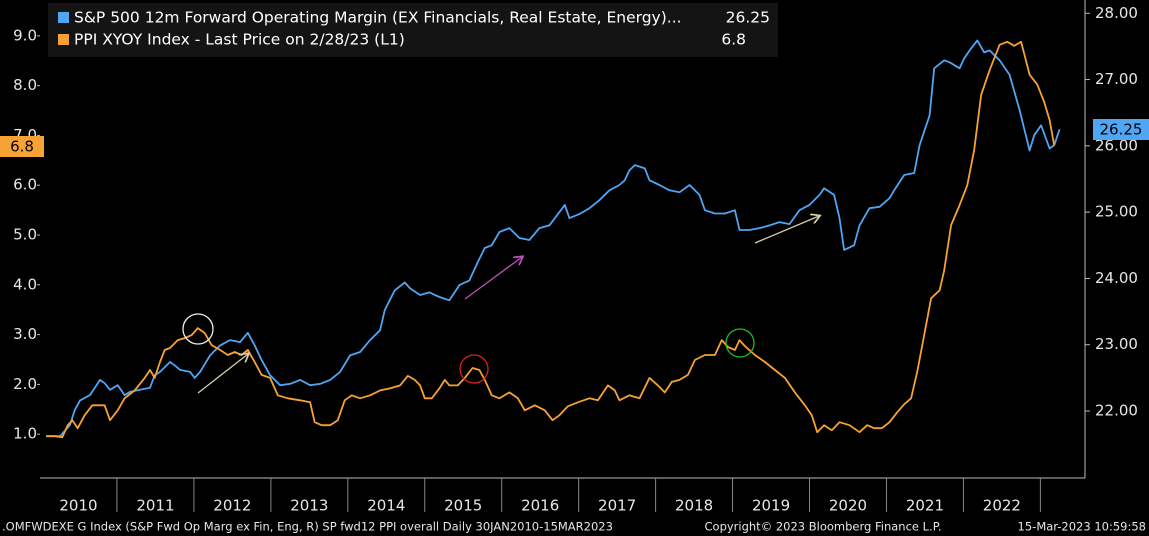 The image size is (1149, 536). Describe the element at coordinates (25, 384) in the screenshot. I see `y-tick-label: 2.0` at that location.